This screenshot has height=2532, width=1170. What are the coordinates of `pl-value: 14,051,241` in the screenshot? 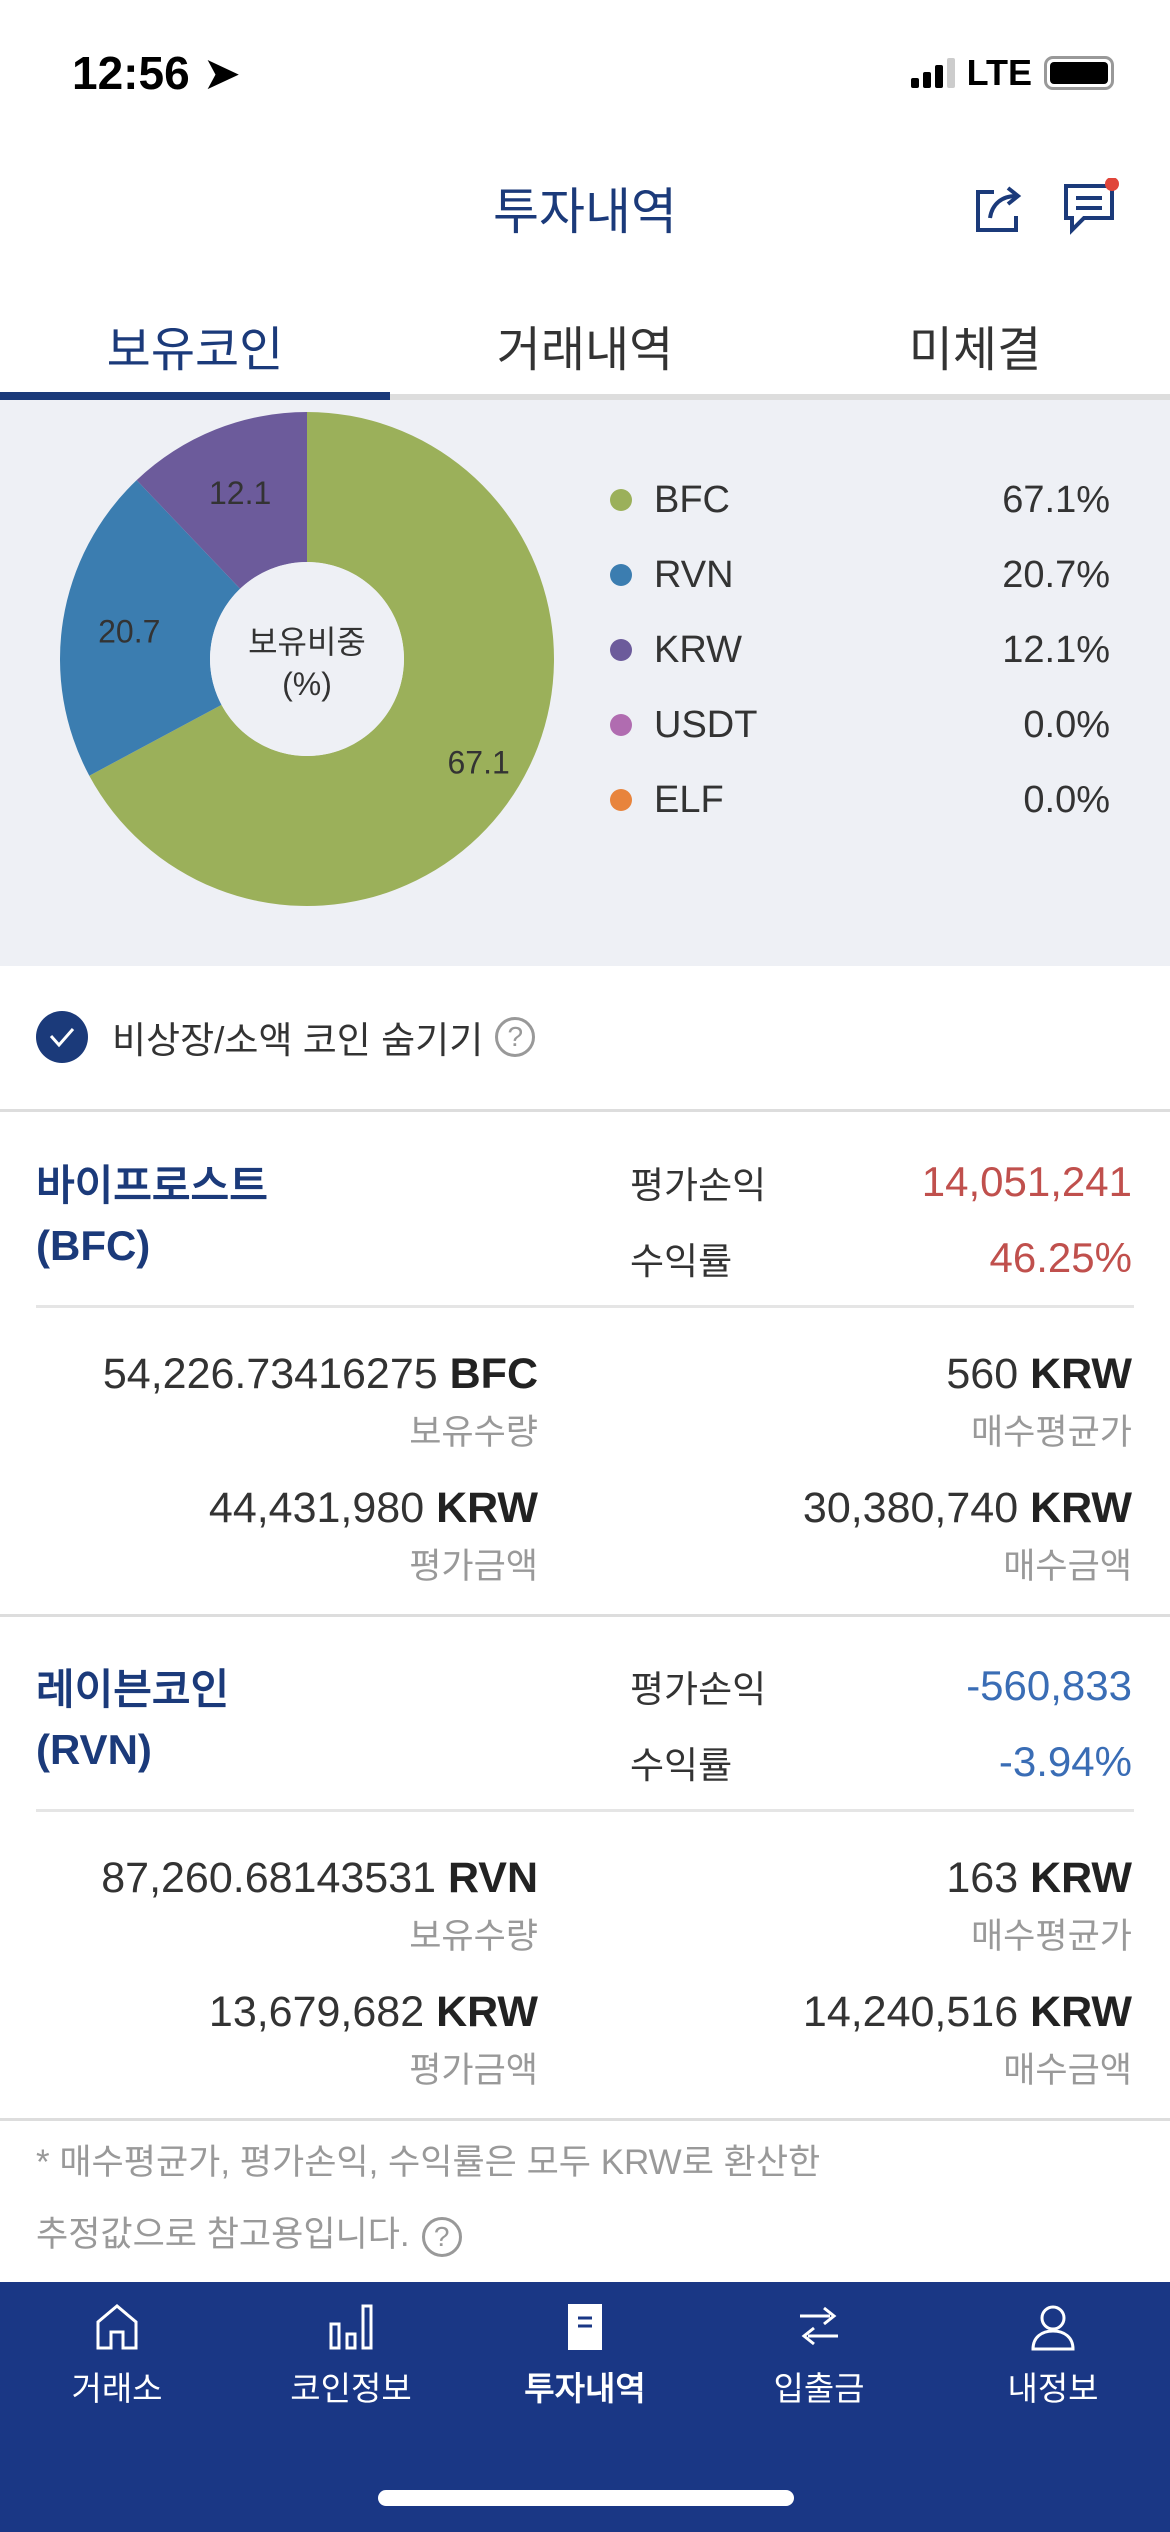 It's located at (1026, 1181).